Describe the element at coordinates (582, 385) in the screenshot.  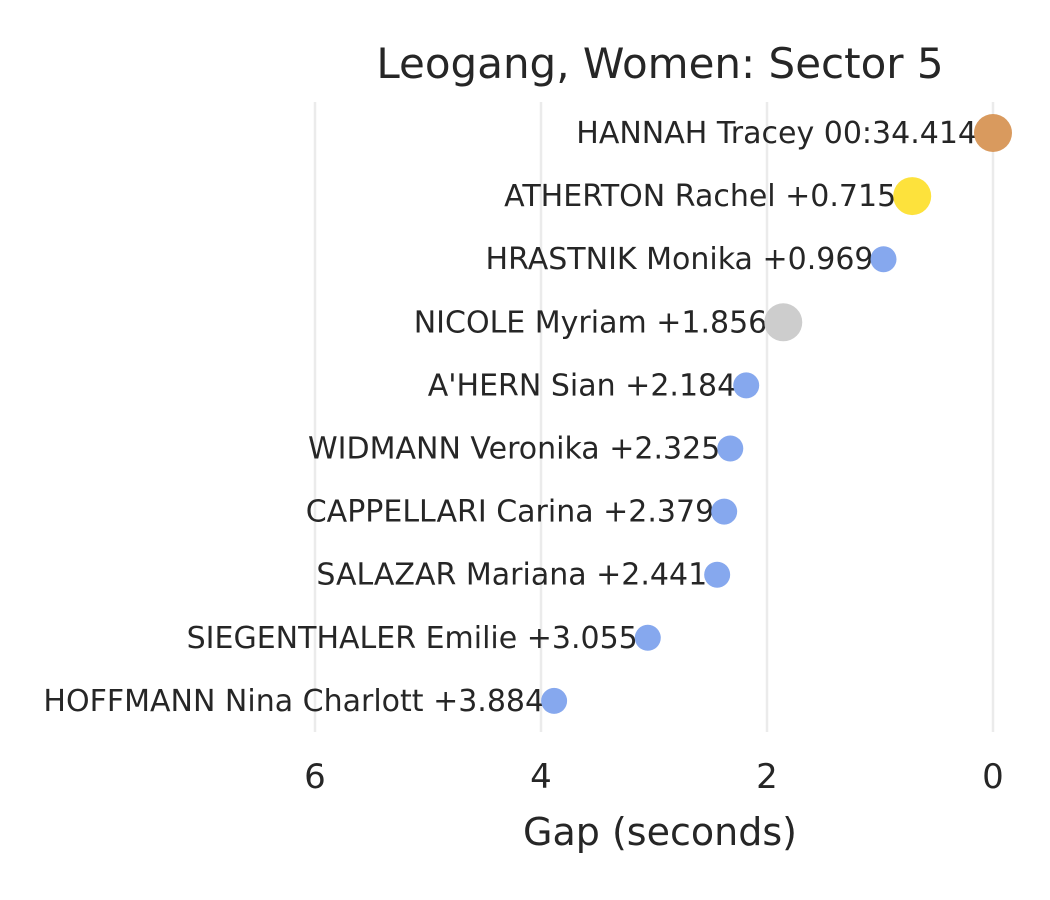
I see `point-label: A'HERN Sian +2.184` at that location.